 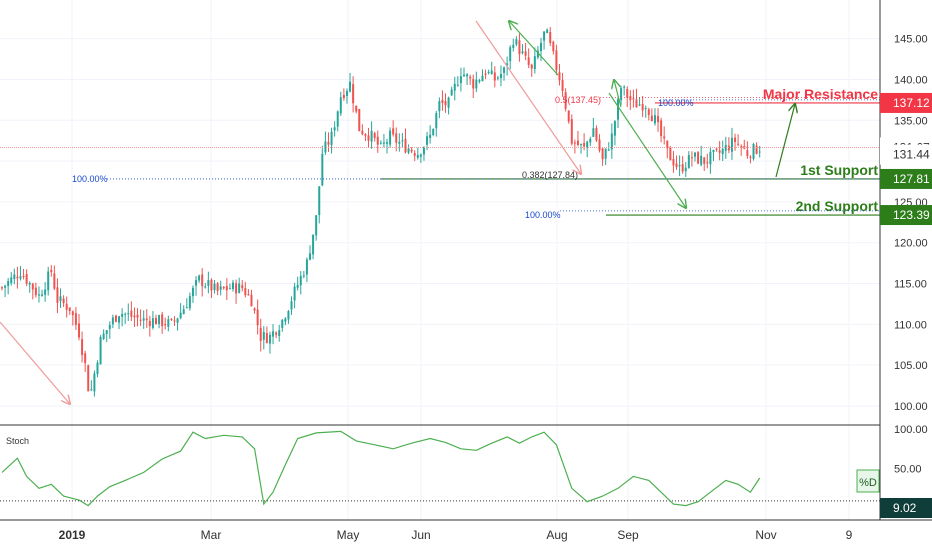 What do you see at coordinates (578, 100) in the screenshot?
I see `fib-label: 0.5(137.45)` at bounding box center [578, 100].